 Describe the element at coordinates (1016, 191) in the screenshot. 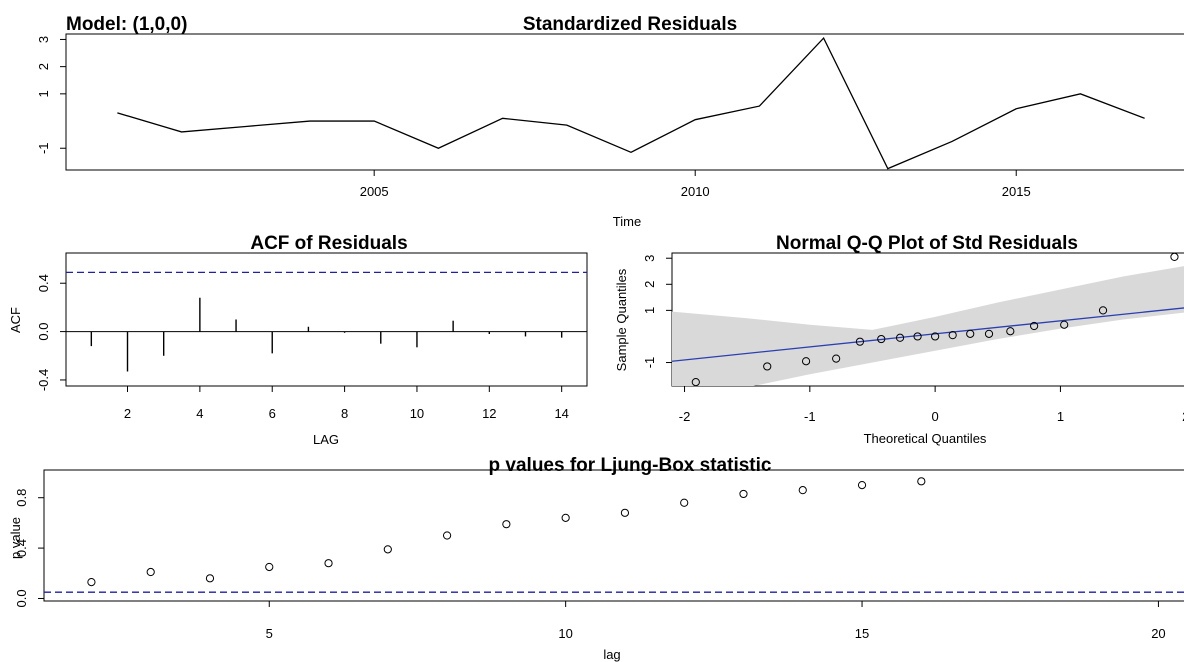

I see `residuals-xtick-label: 2015` at that location.